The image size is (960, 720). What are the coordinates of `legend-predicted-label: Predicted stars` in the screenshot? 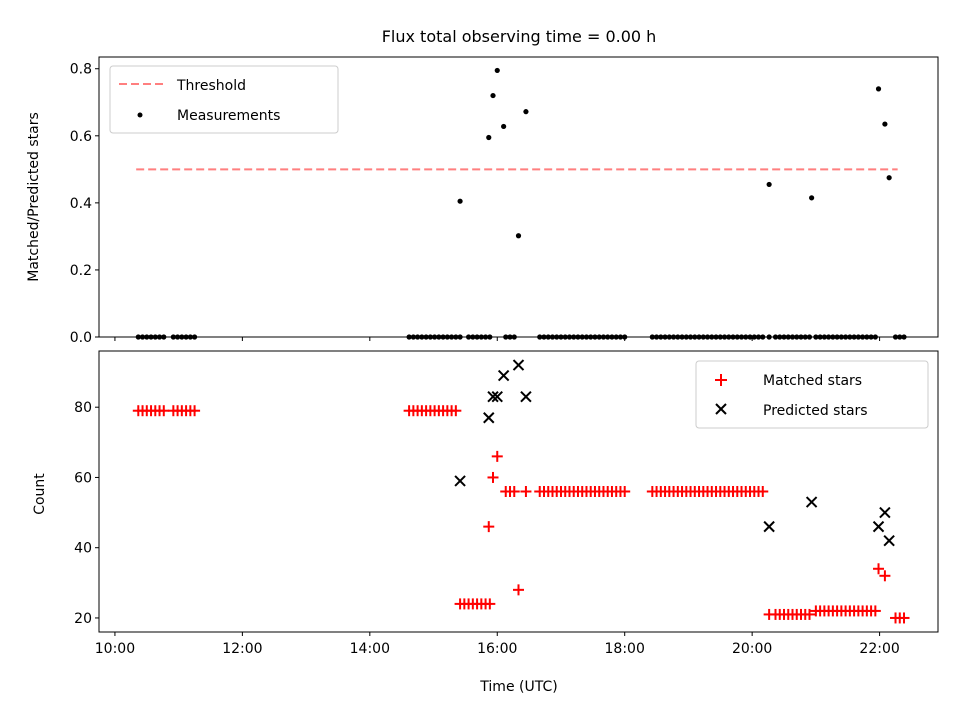 It's located at (815, 411).